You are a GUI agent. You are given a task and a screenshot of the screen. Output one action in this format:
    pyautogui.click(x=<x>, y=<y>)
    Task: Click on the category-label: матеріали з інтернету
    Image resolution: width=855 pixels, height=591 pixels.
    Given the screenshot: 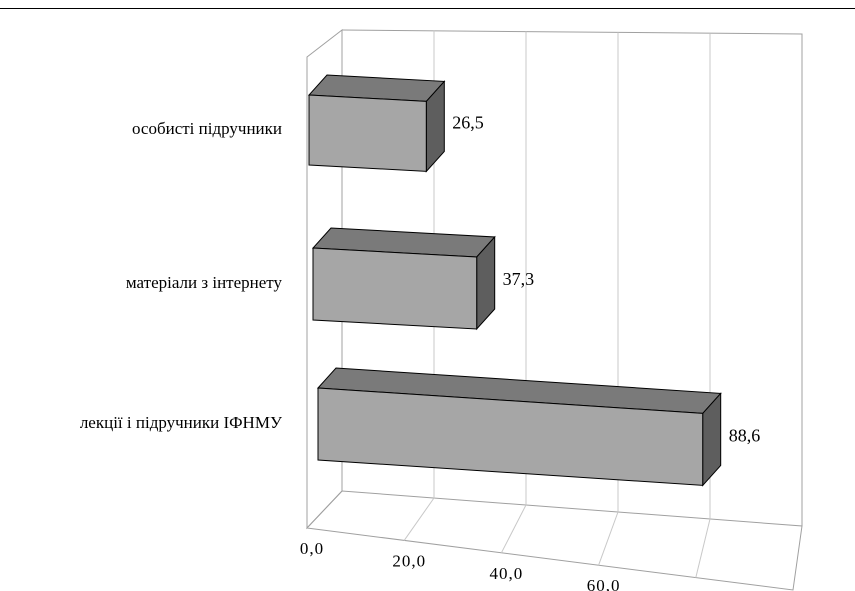 What is the action you would take?
    pyautogui.click(x=204, y=282)
    